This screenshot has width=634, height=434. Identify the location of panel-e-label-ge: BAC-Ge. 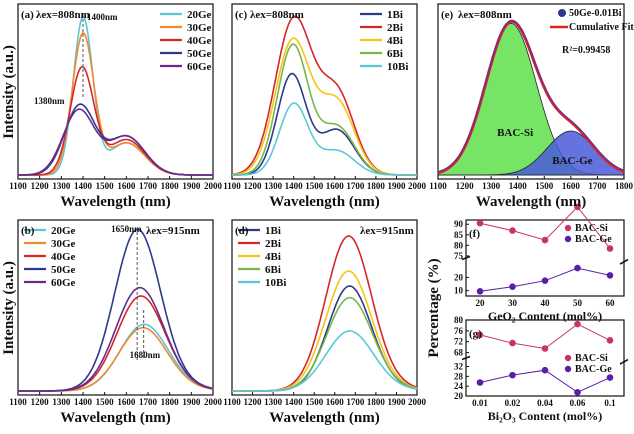
(572, 161).